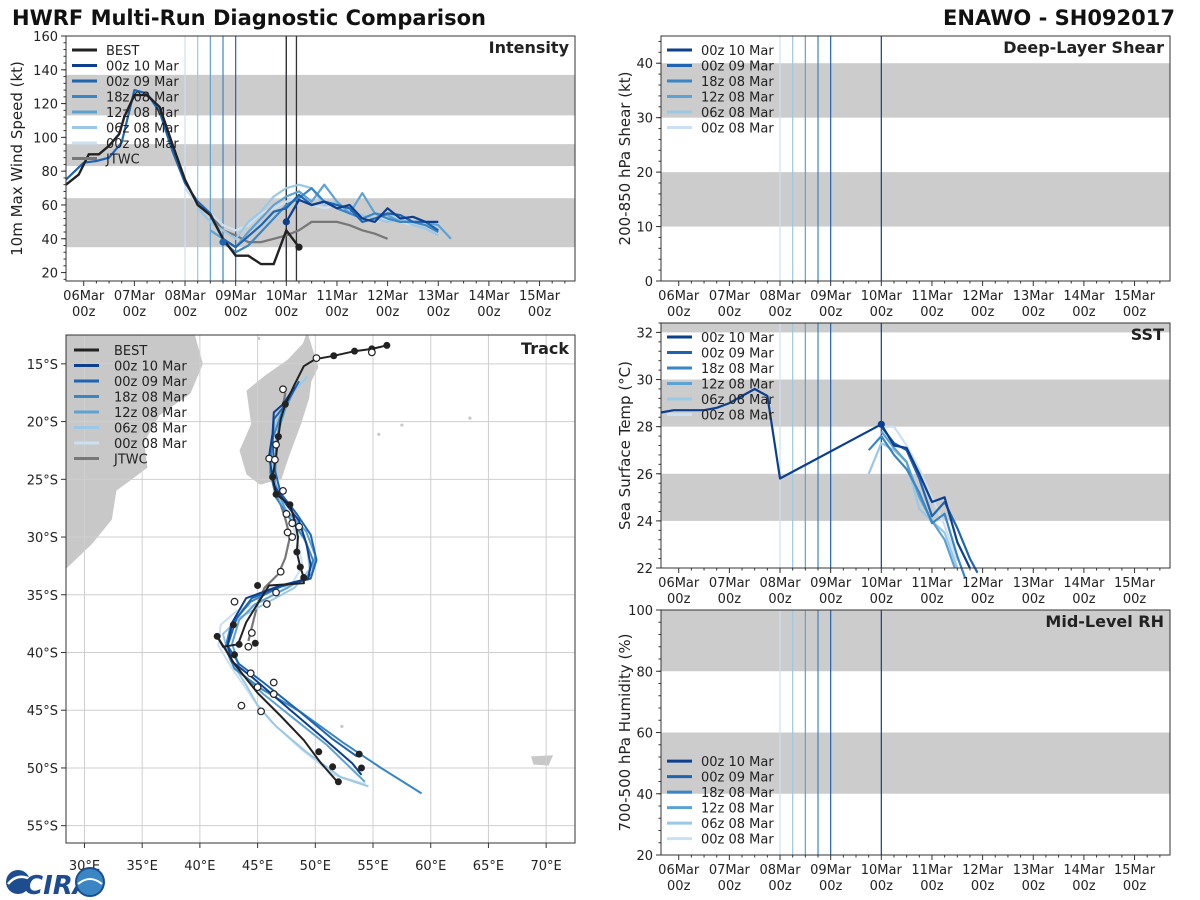 The image size is (1200, 900). What do you see at coordinates (299, 247) in the screenshot?
I see `intensity-marker-dot` at bounding box center [299, 247].